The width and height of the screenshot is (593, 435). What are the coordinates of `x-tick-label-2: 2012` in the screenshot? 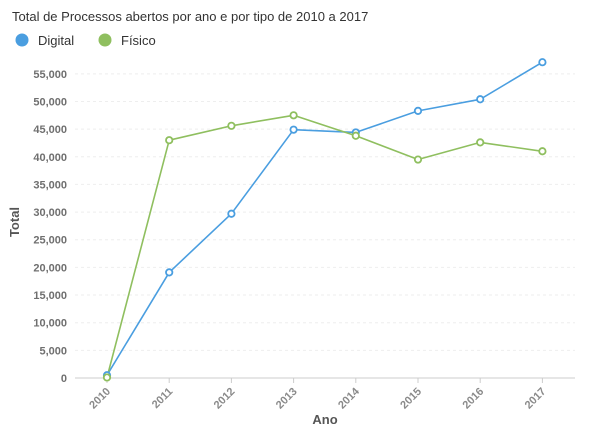 It's located at (225, 399).